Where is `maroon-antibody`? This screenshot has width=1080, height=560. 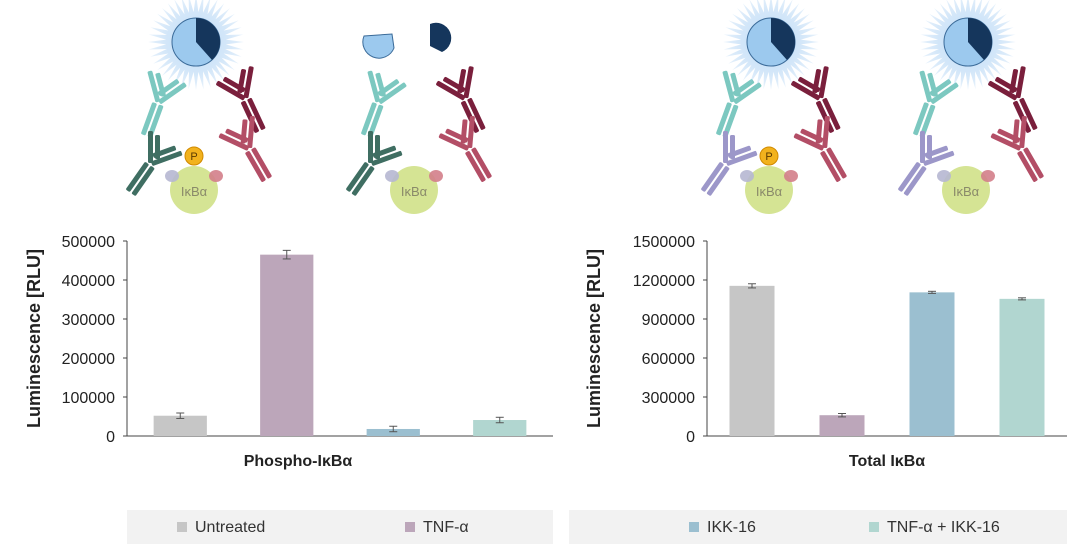
maroon-antibody is located at coordinates (461, 99).